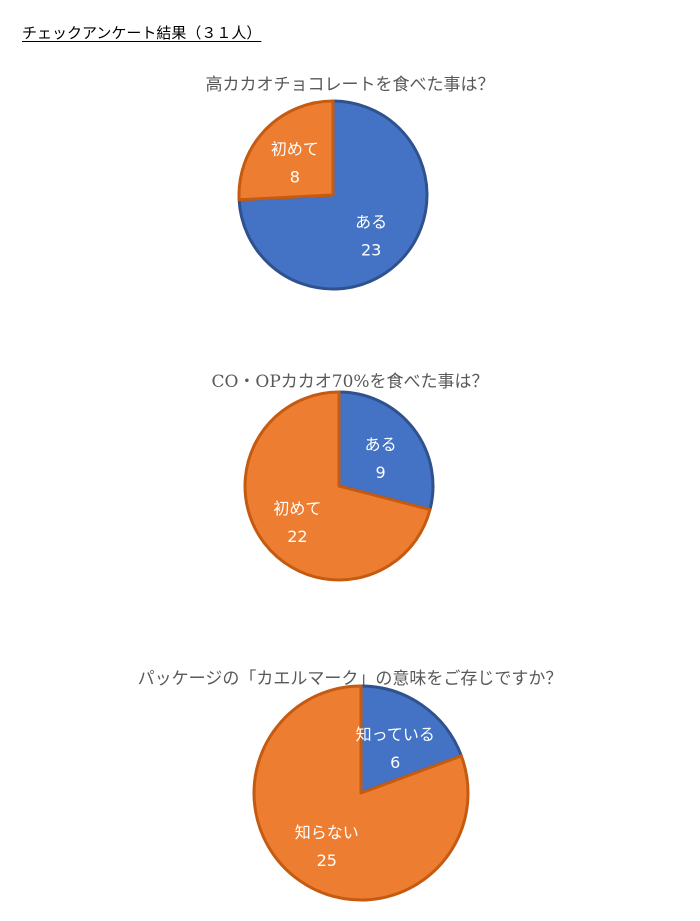 The image size is (700, 921). I want to click on chart-title: パッケージの「カエルマーク」の意味をご存じですか？, so click(350, 679).